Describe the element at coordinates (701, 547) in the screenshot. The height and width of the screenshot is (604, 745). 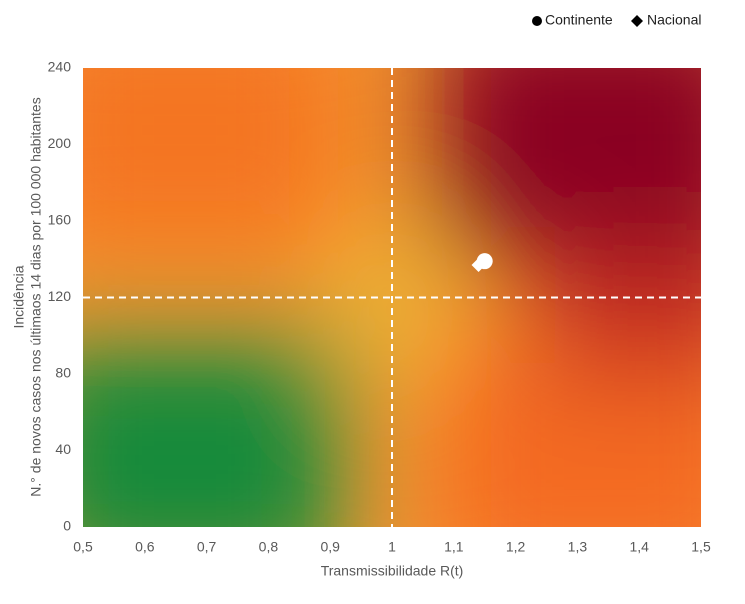
I see `x-tick-label: 1,5` at that location.